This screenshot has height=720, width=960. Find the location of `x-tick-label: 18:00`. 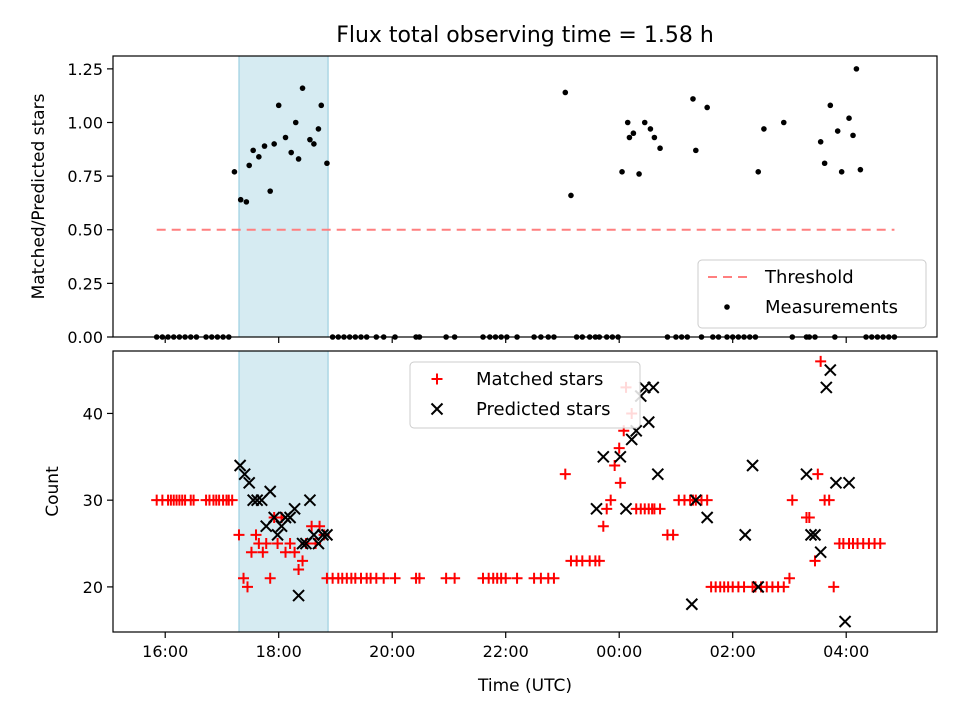

x-tick-label: 18:00 is located at coordinates (279, 651).